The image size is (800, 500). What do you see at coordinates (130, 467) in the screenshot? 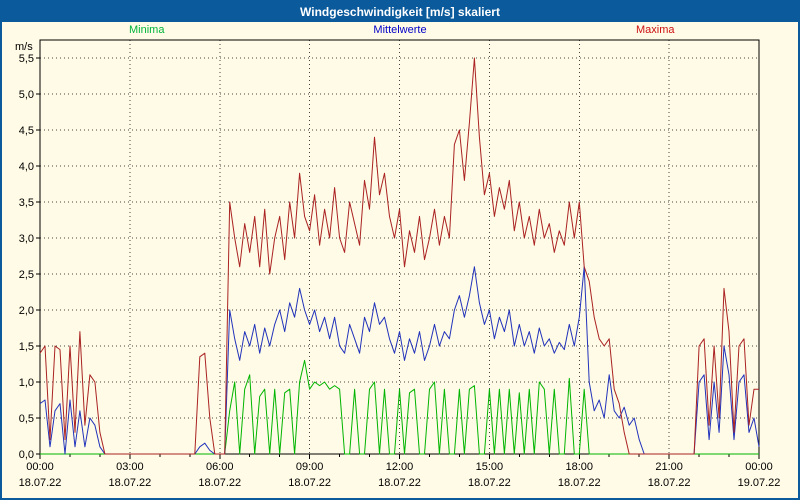
I see `x-tick-time: 03:00` at bounding box center [130, 467].